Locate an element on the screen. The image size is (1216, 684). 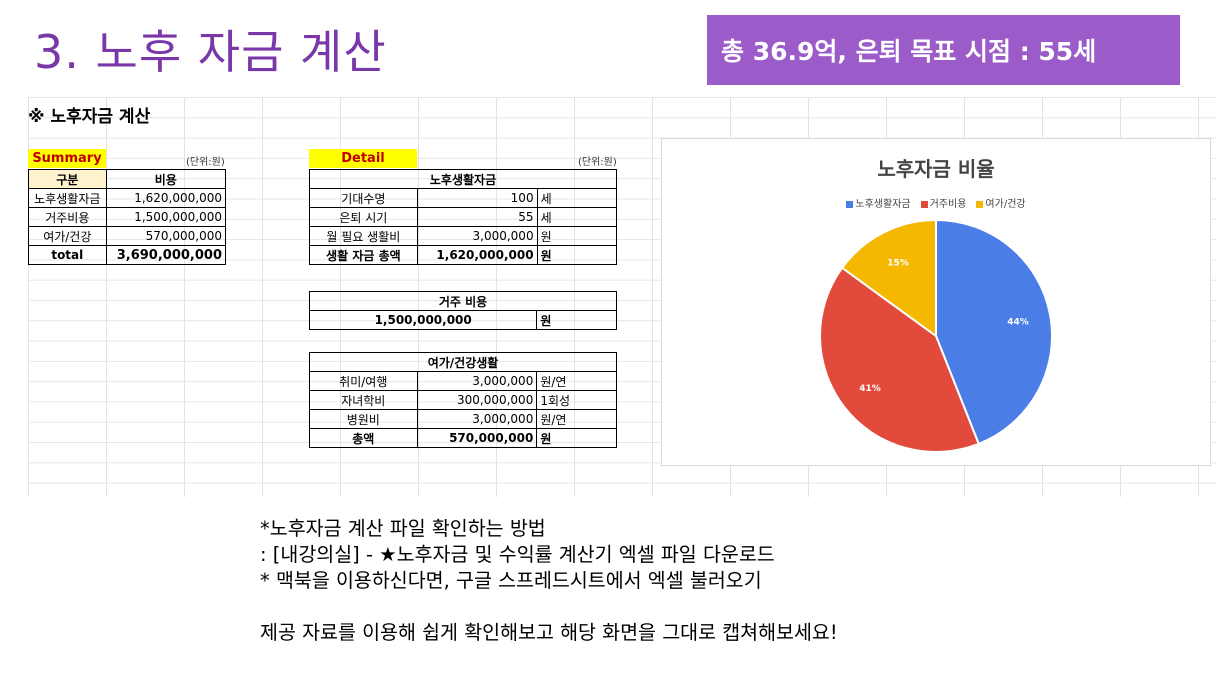
table-row: 구분 비용 is located at coordinates (127, 179).